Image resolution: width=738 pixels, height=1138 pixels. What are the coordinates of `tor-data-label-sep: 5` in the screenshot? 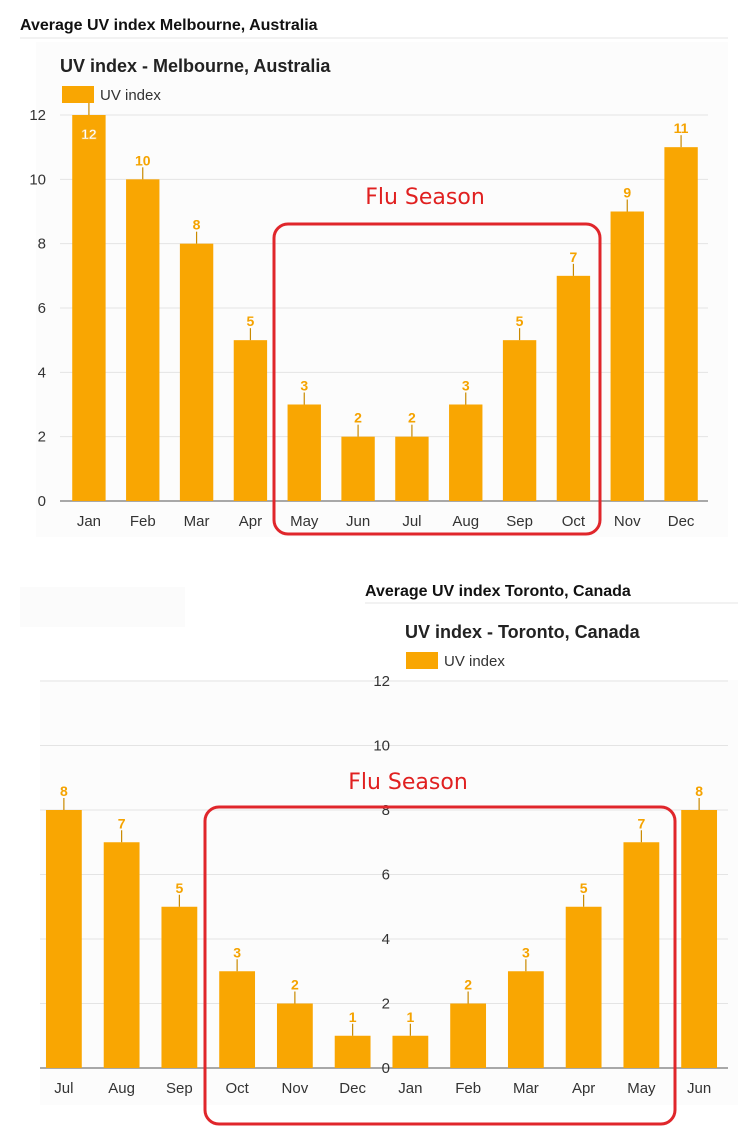 It's located at (179, 888).